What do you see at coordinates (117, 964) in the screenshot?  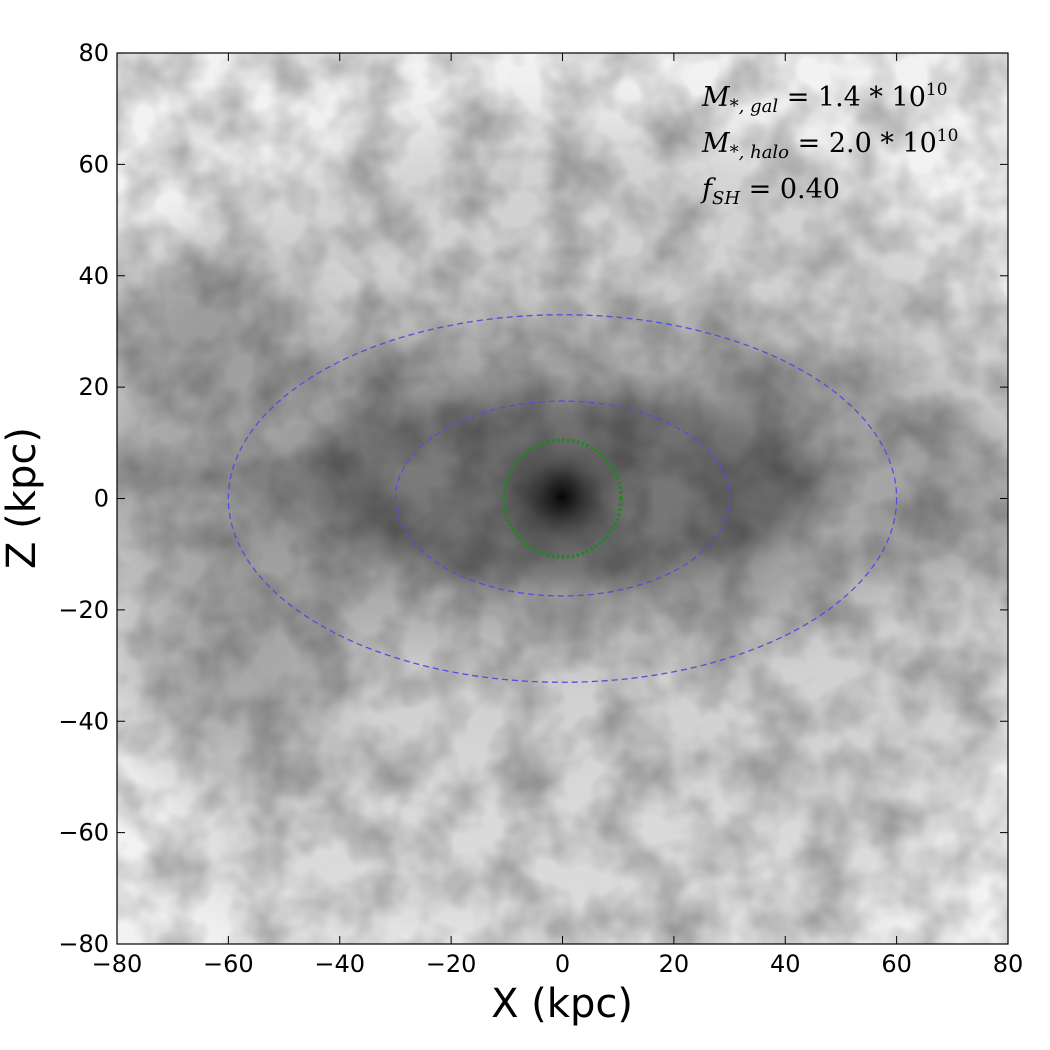 I see `x-tick-label: −80` at bounding box center [117, 964].